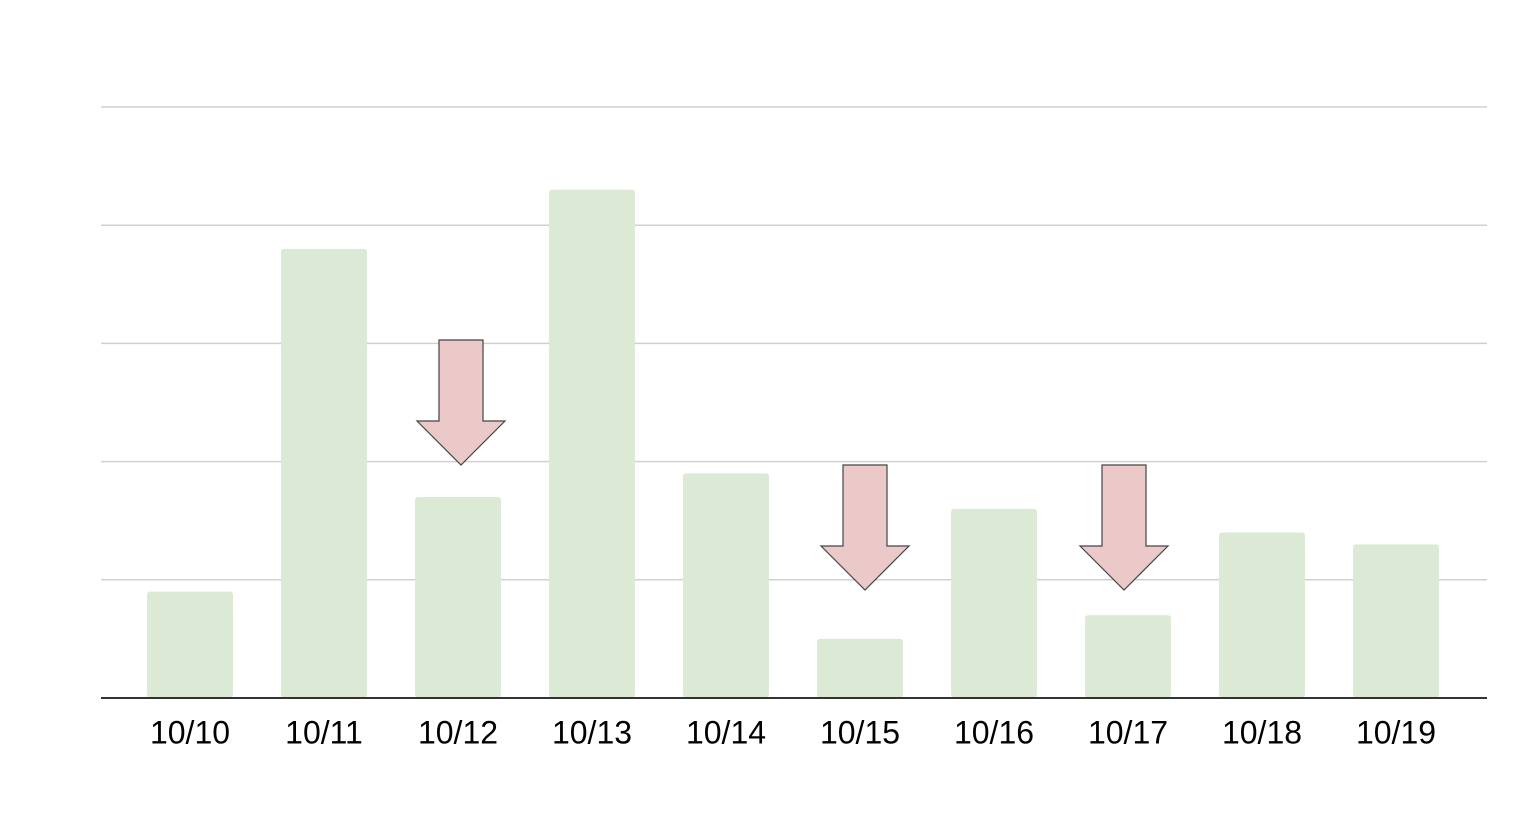 This screenshot has height=832, width=1524. What do you see at coordinates (1262, 732) in the screenshot?
I see `x-tick-label: 10/18` at bounding box center [1262, 732].